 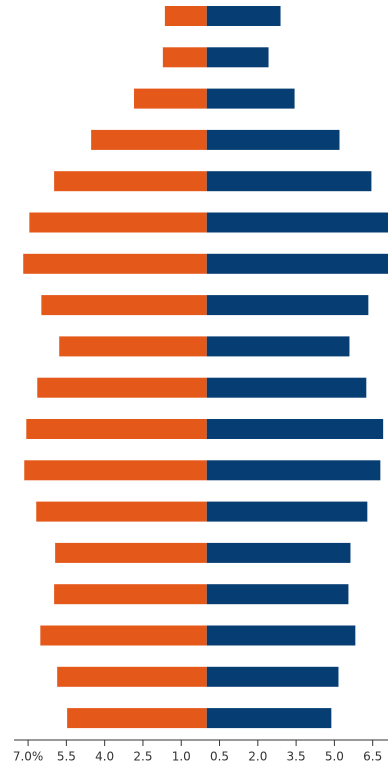 What do you see at coordinates (28, 757) in the screenshot?
I see `x-tick-label: 7.0%` at bounding box center [28, 757].